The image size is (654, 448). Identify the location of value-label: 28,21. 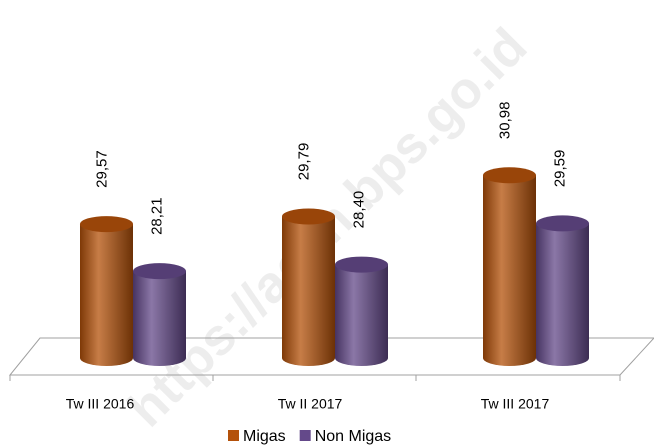
(156, 216).